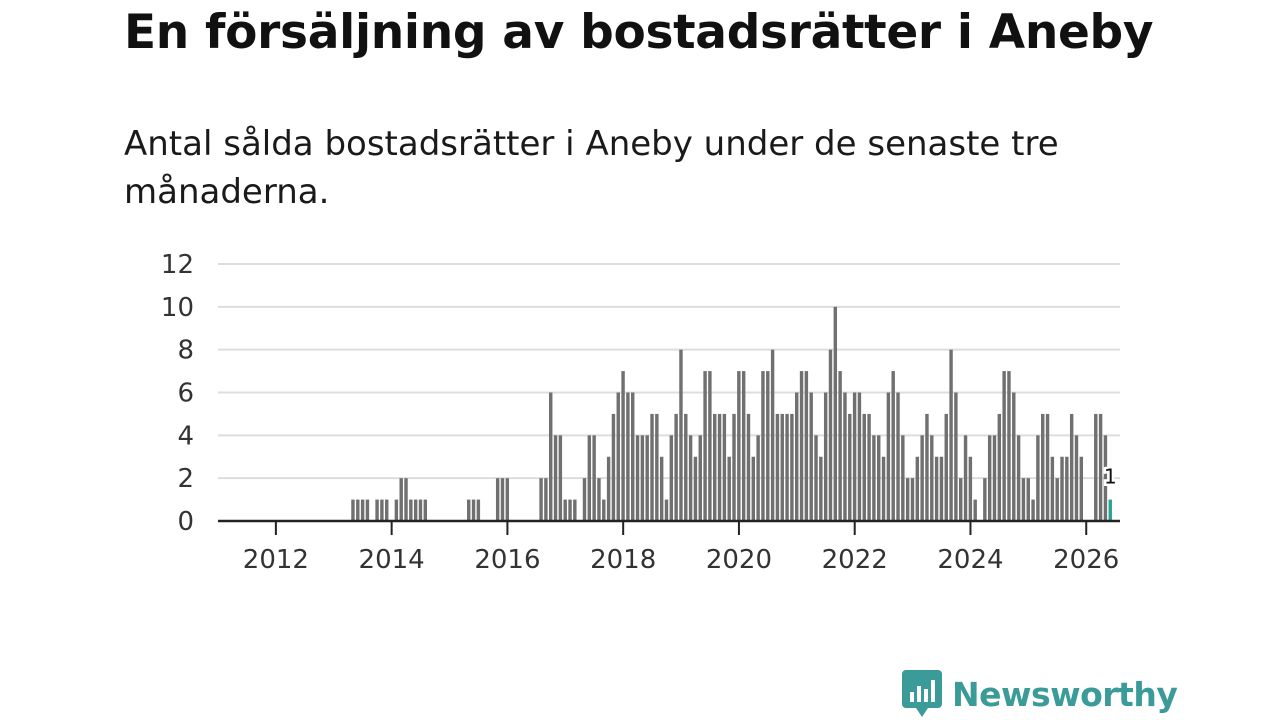 Image resolution: width=1280 pixels, height=720 pixels. What do you see at coordinates (392, 560) in the screenshot?
I see `x-tick-label: 2014` at bounding box center [392, 560].